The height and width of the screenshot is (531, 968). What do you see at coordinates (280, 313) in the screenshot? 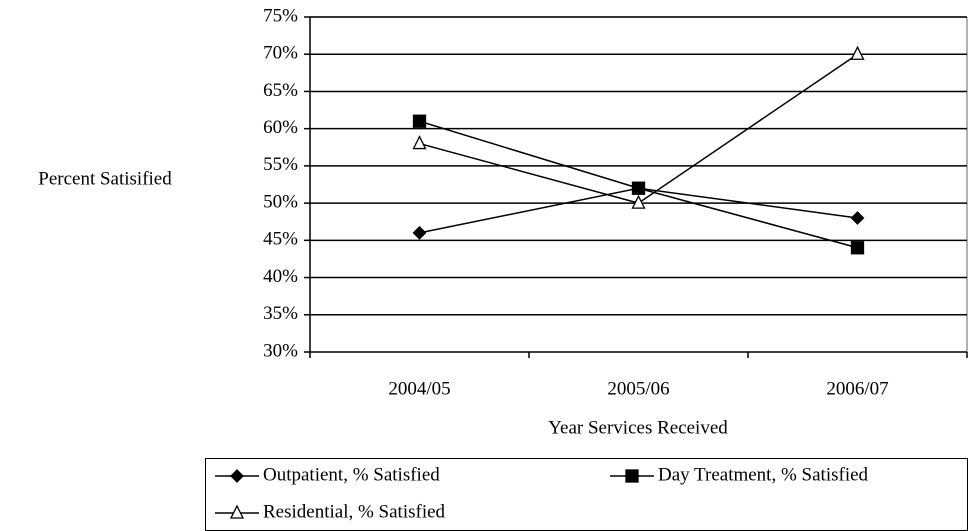
I see `y-tick-label: 35%` at bounding box center [280, 313].